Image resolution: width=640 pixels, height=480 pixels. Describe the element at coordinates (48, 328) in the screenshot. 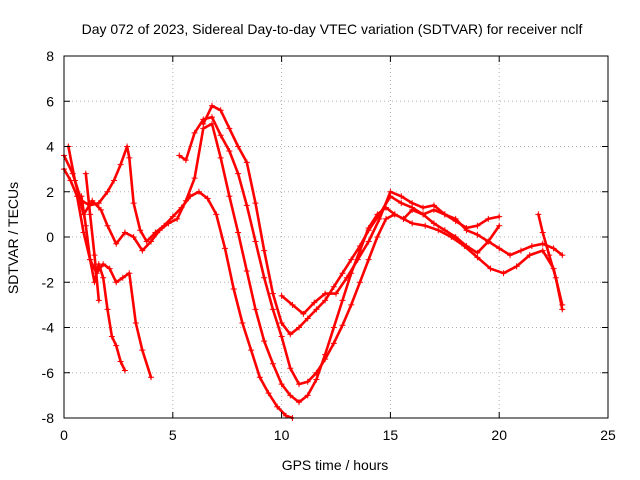

I see `y-tick-label: -4` at that location.